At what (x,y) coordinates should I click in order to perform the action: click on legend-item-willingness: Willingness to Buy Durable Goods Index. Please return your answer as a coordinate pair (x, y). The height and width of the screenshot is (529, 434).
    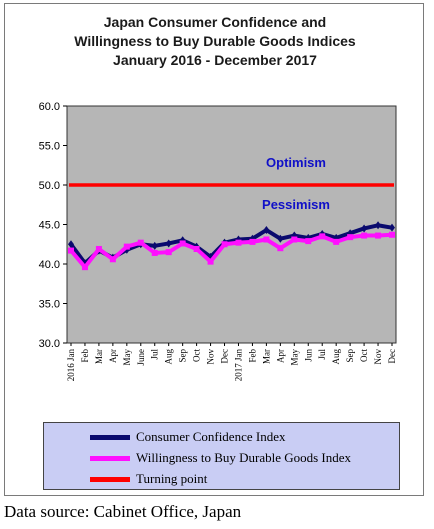
    Looking at the image, I should click on (221, 457).